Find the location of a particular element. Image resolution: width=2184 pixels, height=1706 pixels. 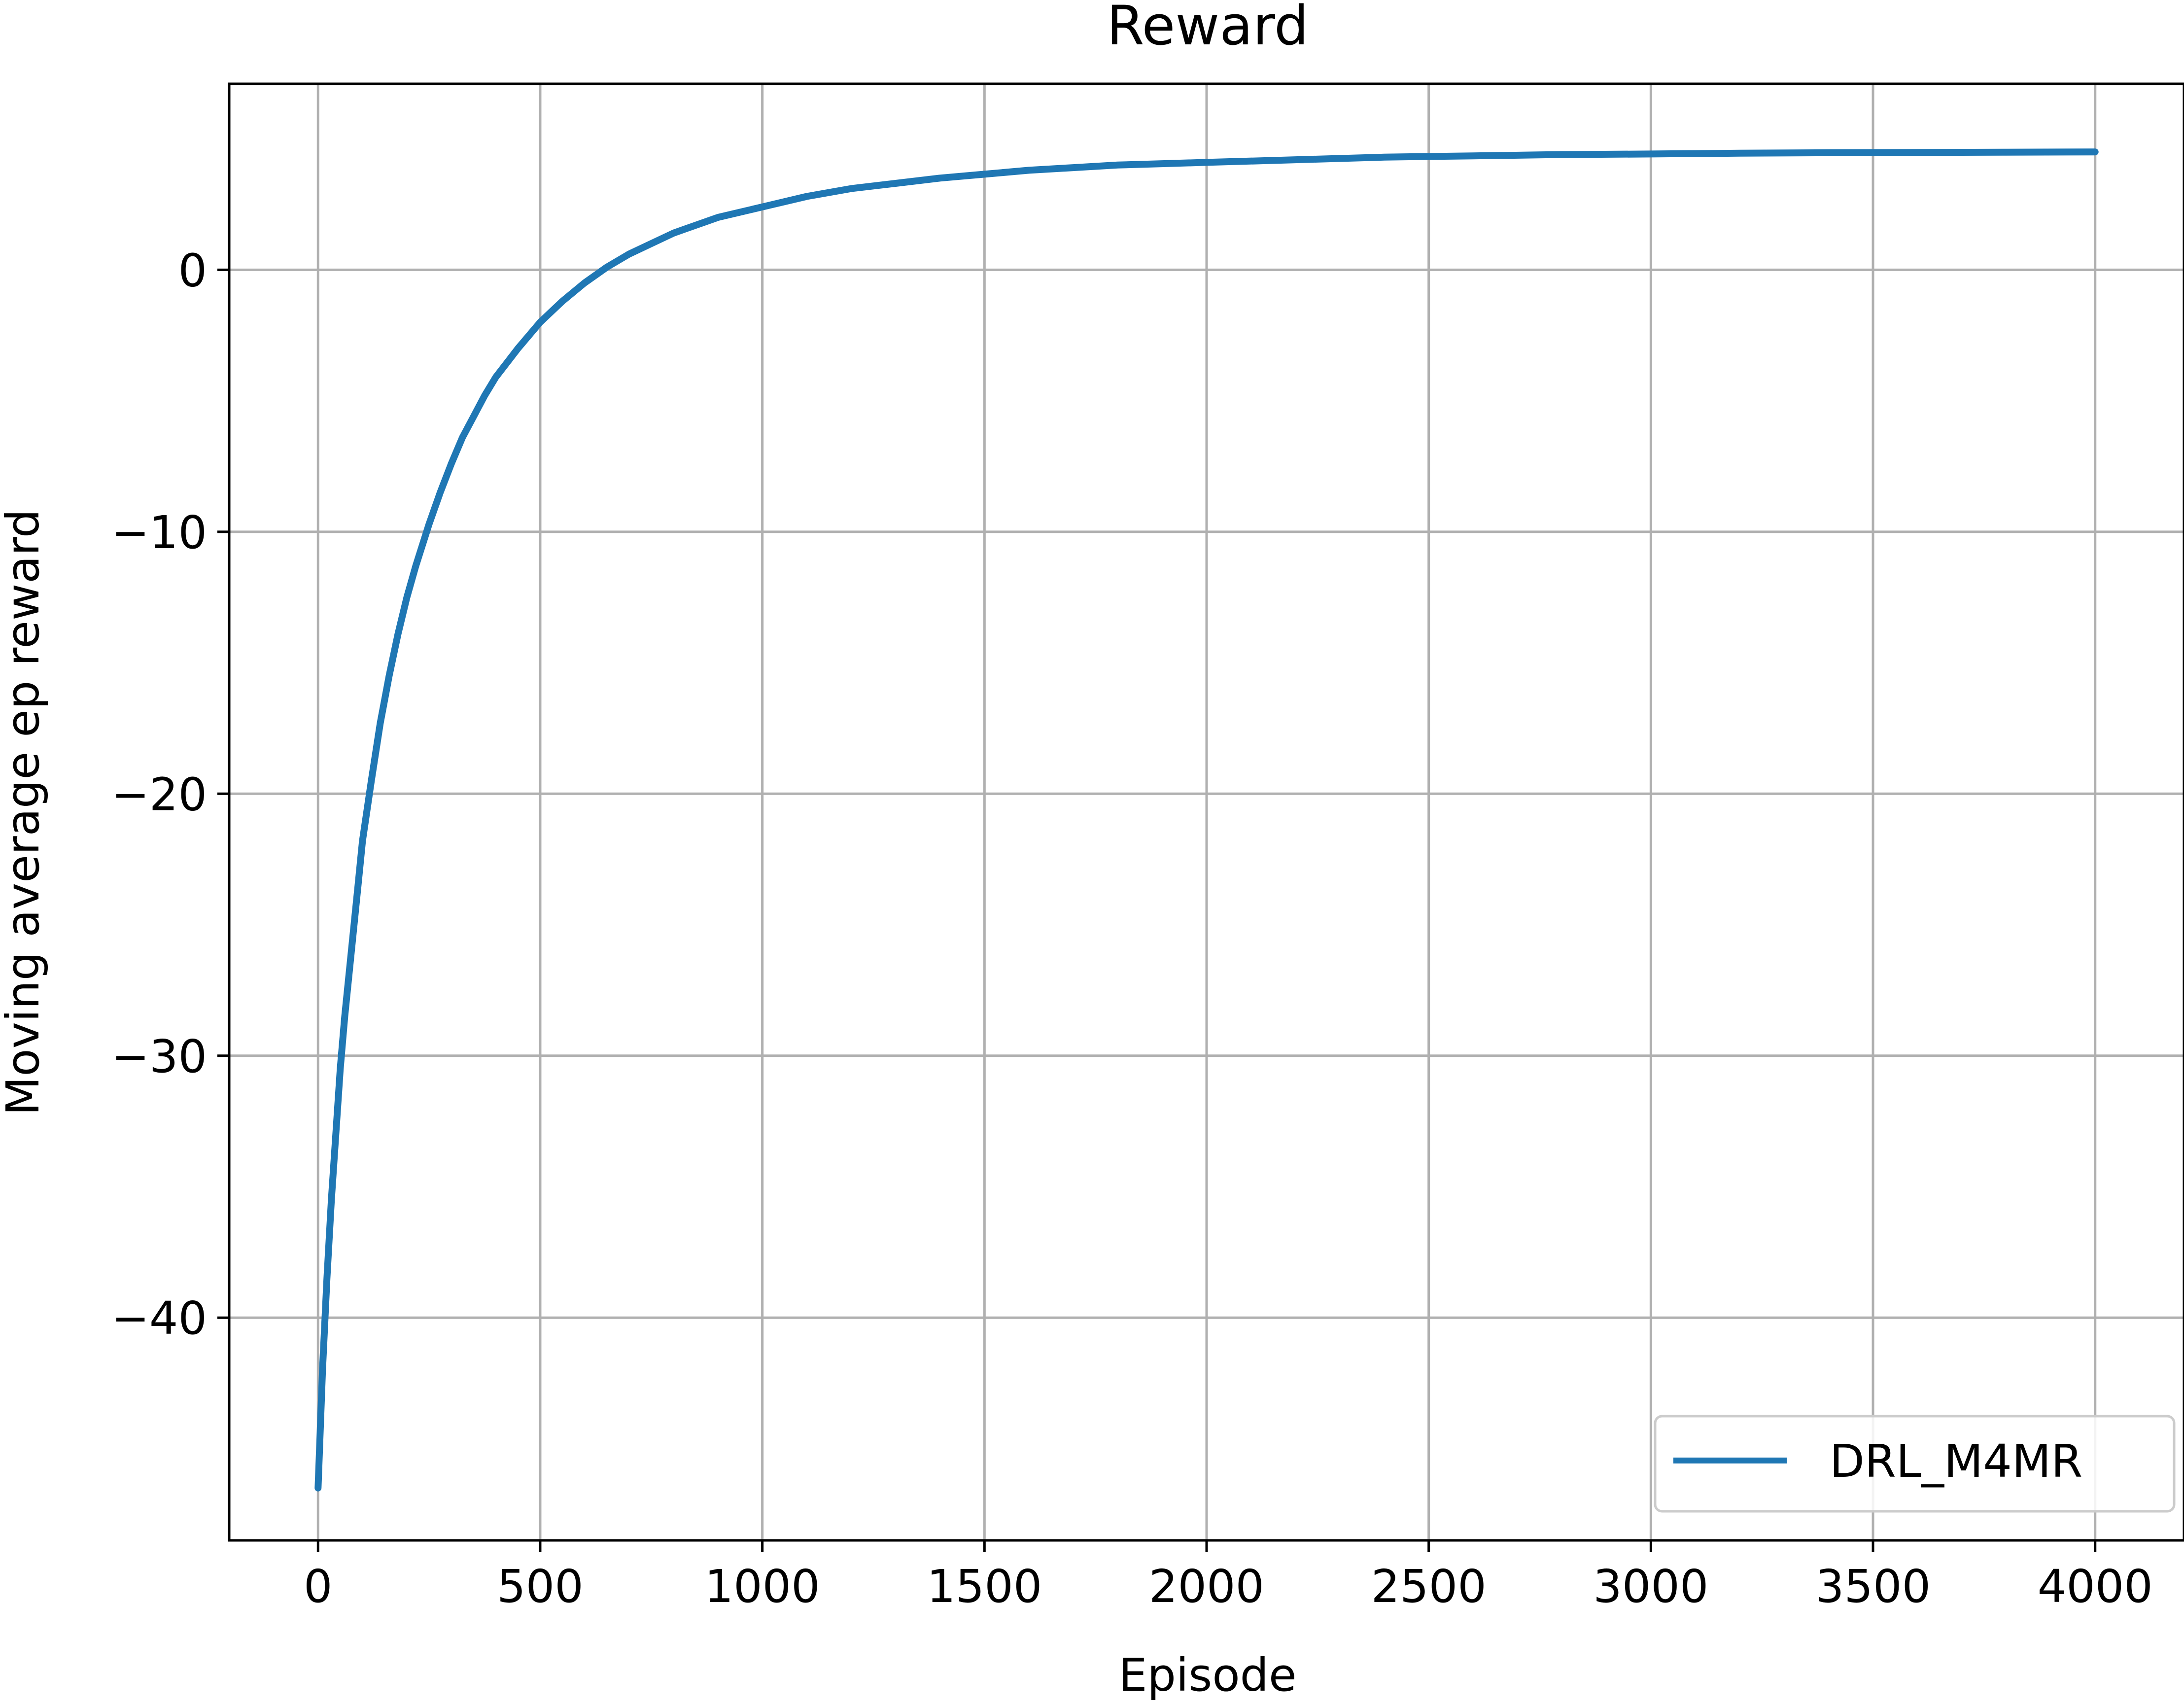

legend: DRL_M4MR is located at coordinates (1915, 1464).